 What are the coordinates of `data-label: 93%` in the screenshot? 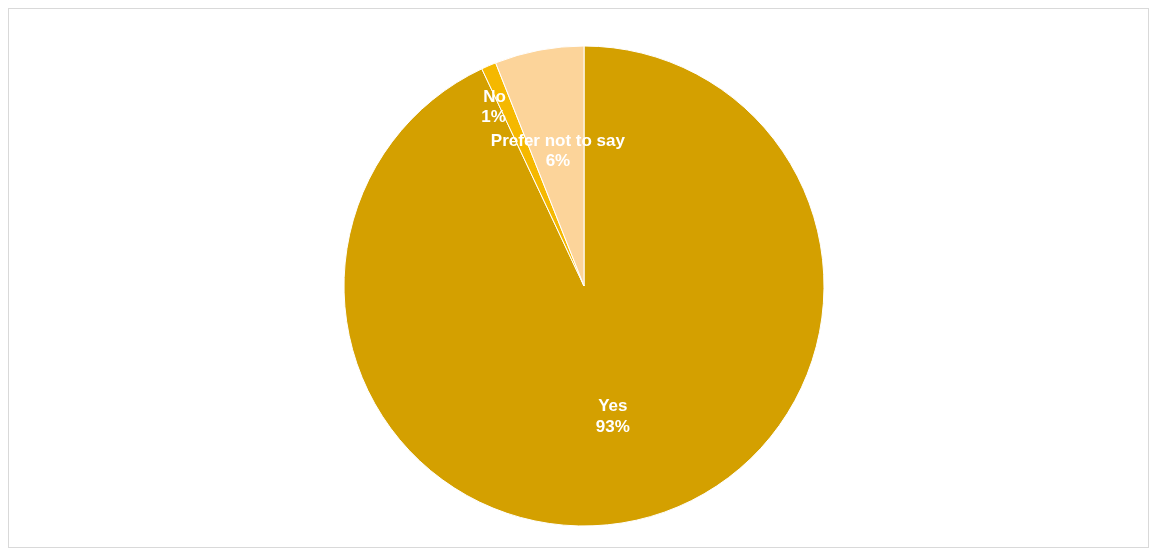 It's located at (612, 426).